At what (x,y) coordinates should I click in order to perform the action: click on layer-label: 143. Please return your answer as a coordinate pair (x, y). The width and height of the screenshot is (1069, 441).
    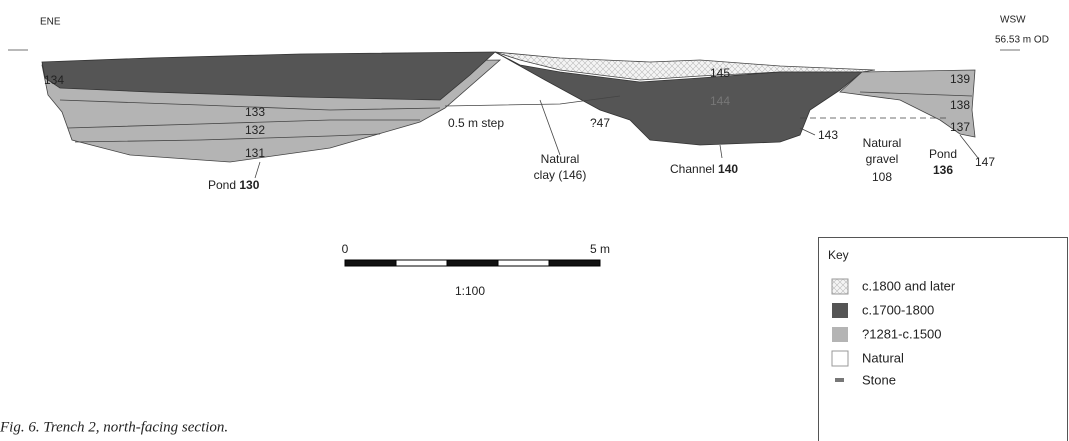
    Looking at the image, I should click on (828, 135).